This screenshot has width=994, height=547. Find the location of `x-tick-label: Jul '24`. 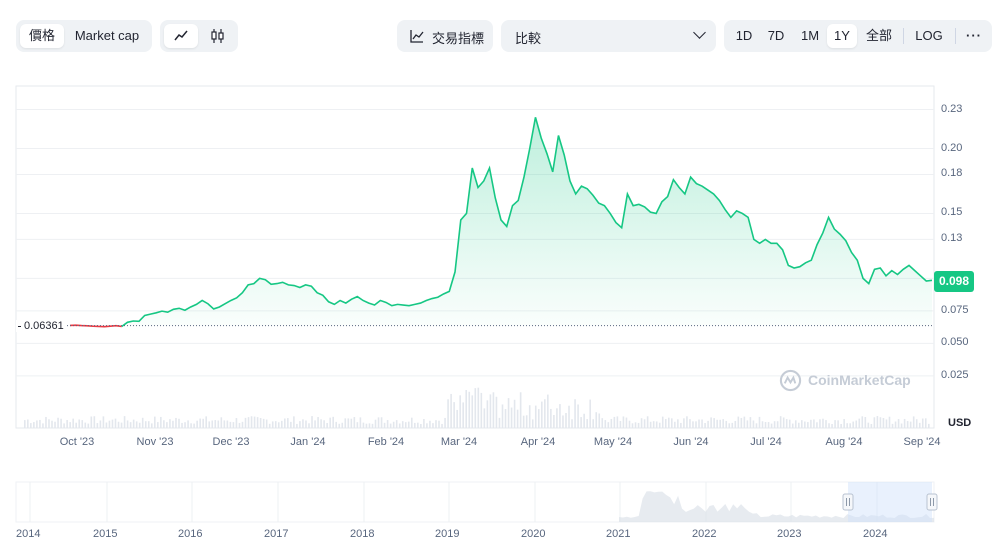

x-tick-label: Jul '24 is located at coordinates (766, 442).